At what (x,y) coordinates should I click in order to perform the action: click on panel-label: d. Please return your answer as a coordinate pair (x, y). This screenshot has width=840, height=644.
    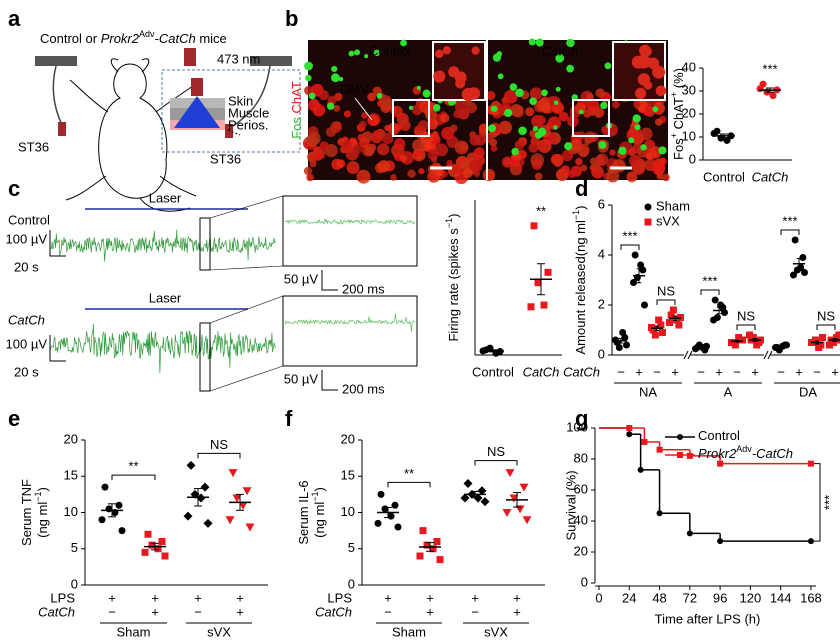
    Looking at the image, I should click on (581, 188).